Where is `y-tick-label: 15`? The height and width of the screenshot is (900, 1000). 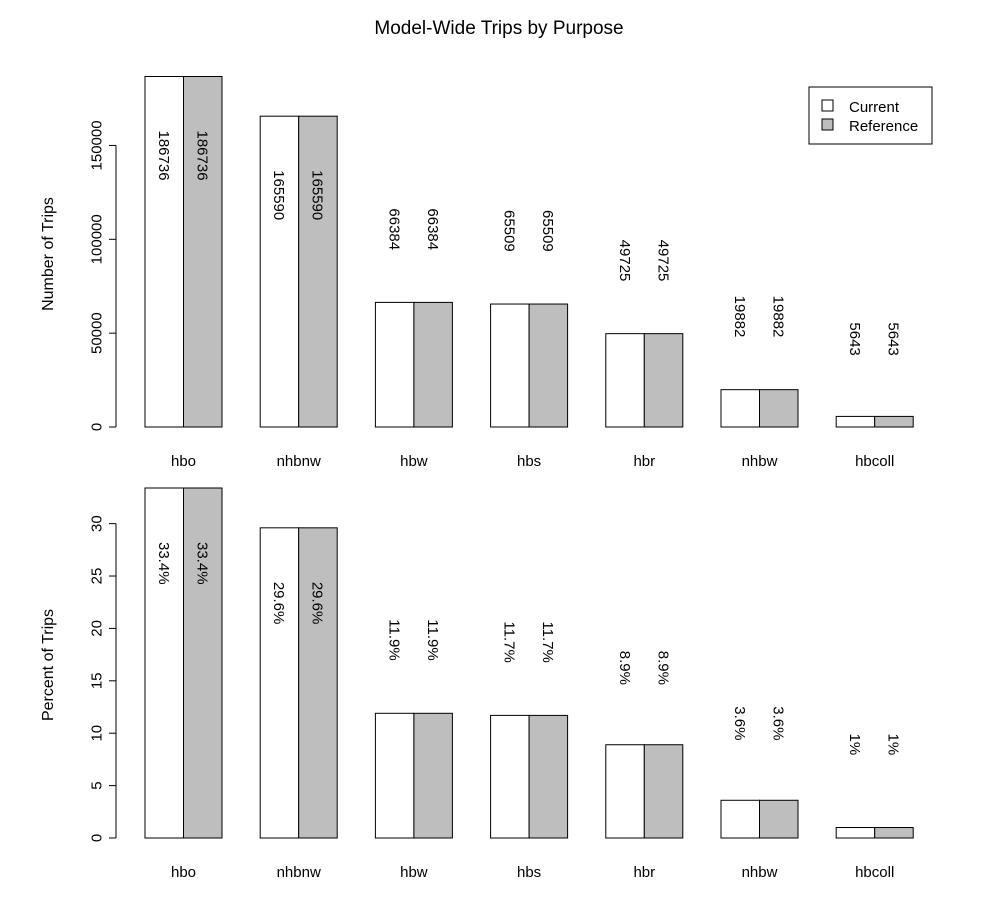
y-tick-label: 15 is located at coordinates (96, 680).